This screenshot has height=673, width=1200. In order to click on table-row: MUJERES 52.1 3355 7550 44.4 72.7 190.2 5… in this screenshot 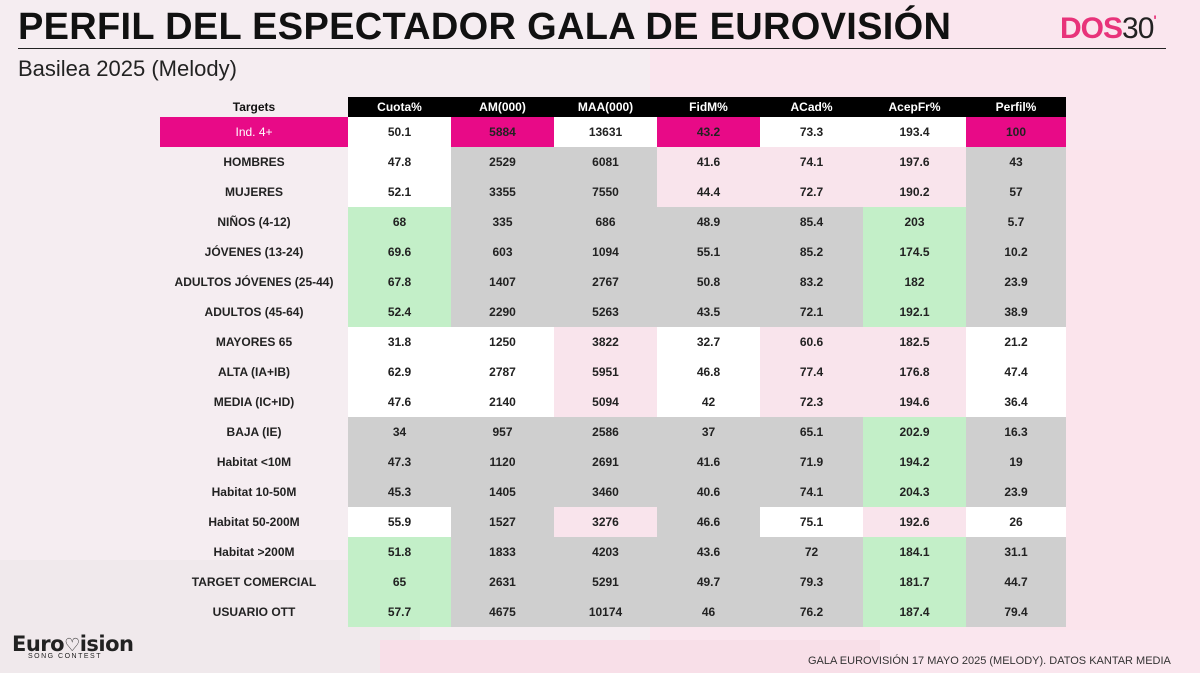, I will do `click(613, 192)`.